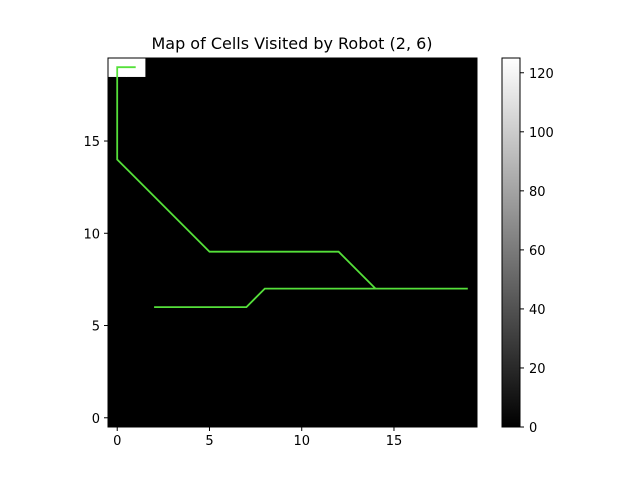 This screenshot has width=640, height=484. Describe the element at coordinates (537, 192) in the screenshot. I see `colorbar-tick-label: 80` at that location.